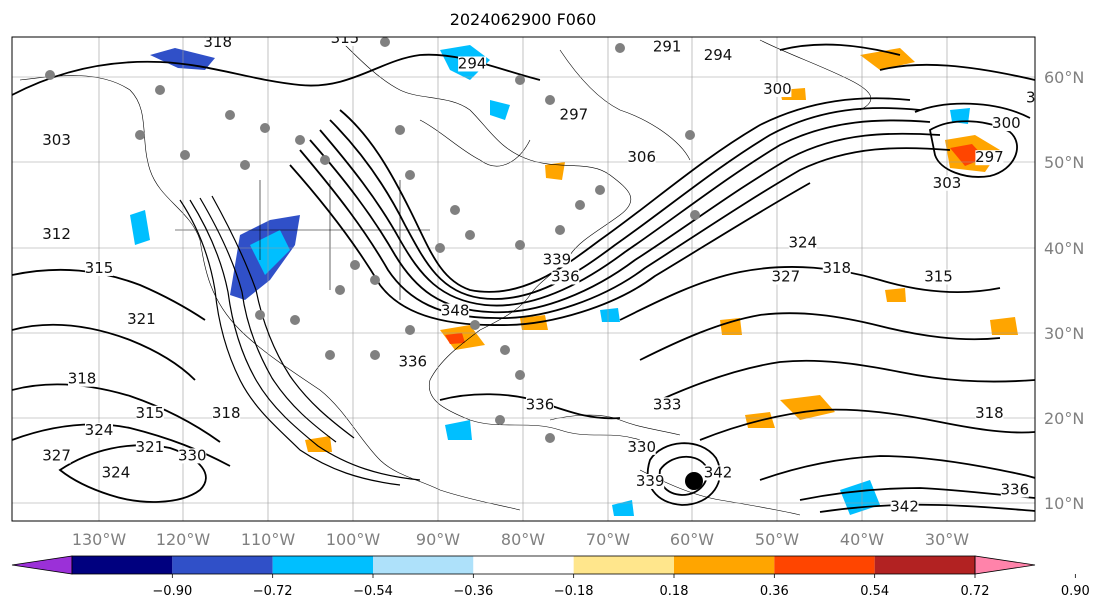  I want to click on contour-label: 327, so click(56, 455).